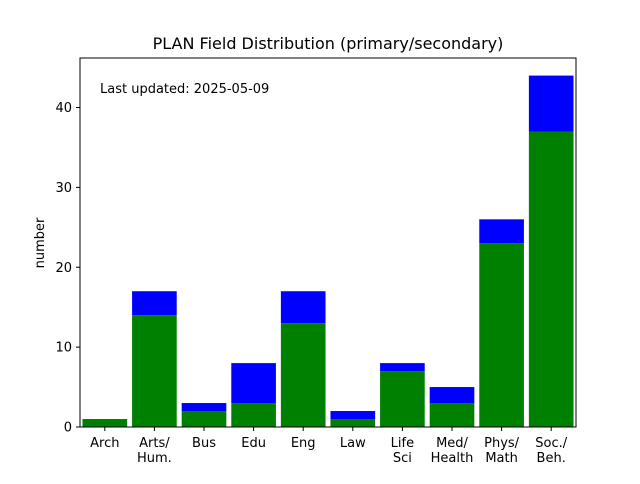  Describe the element at coordinates (154, 443) in the screenshot. I see `x-tick-label: Arts/` at that location.